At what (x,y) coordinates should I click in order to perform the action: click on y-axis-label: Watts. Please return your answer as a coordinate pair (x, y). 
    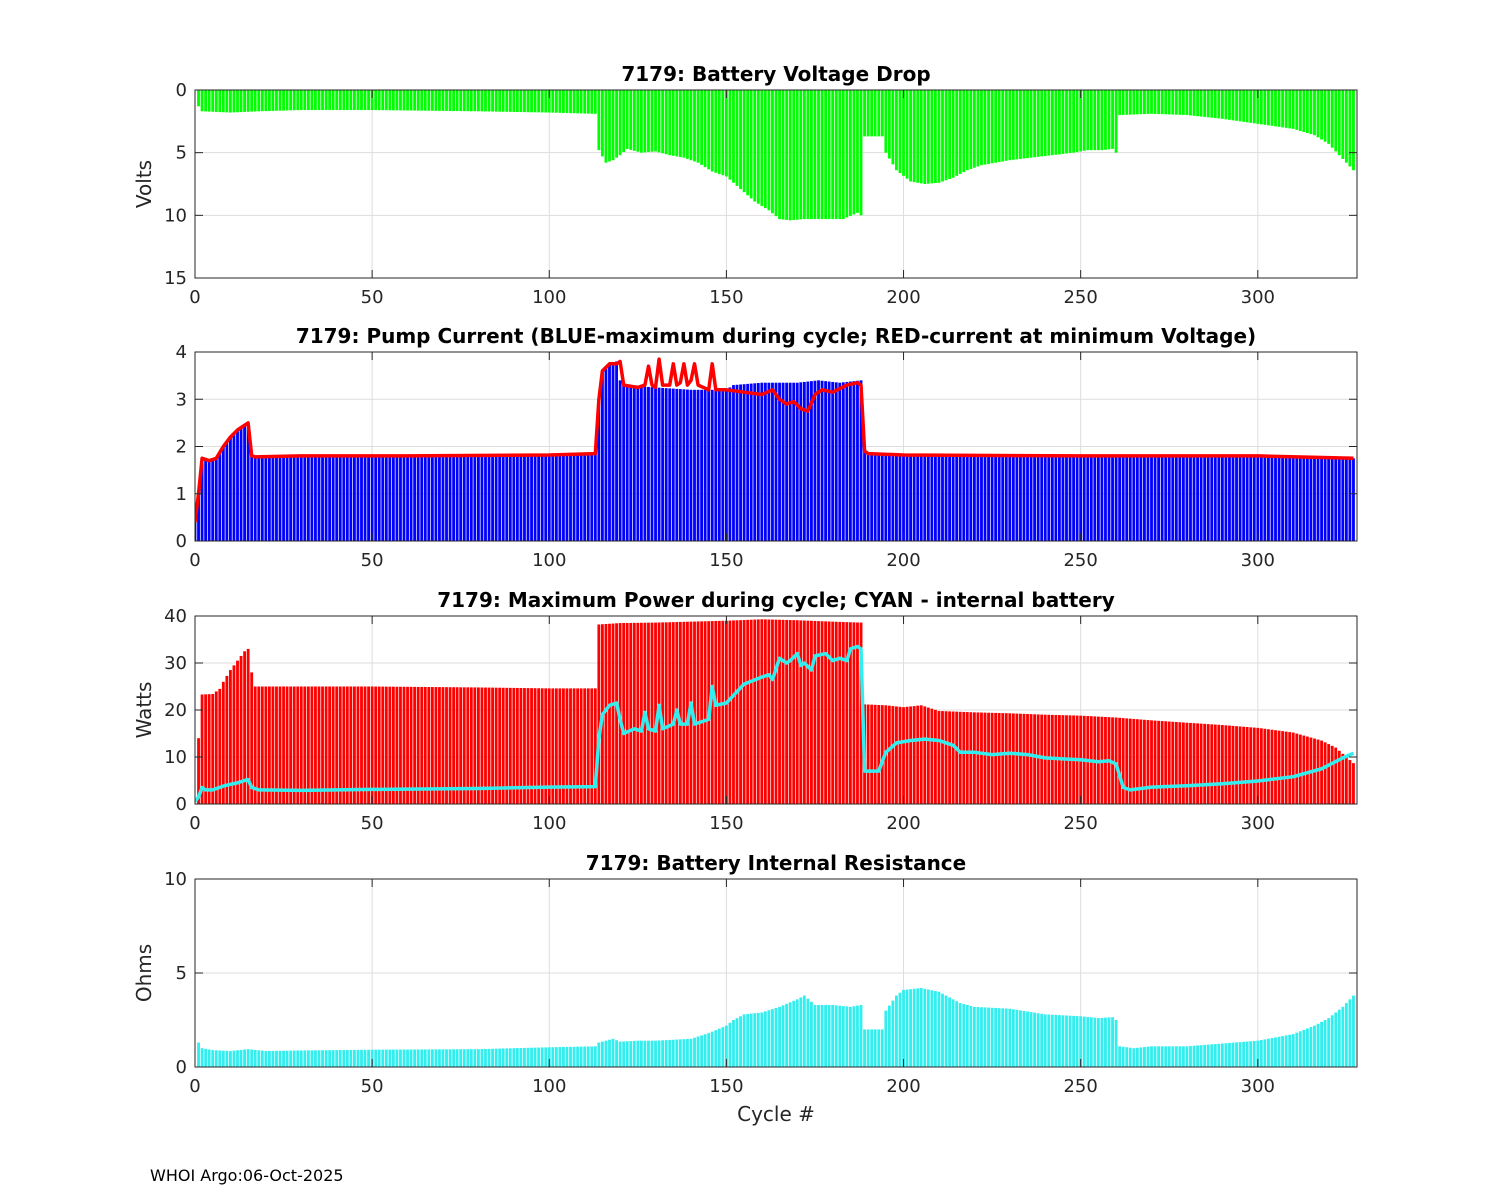
    Looking at the image, I should click on (144, 710).